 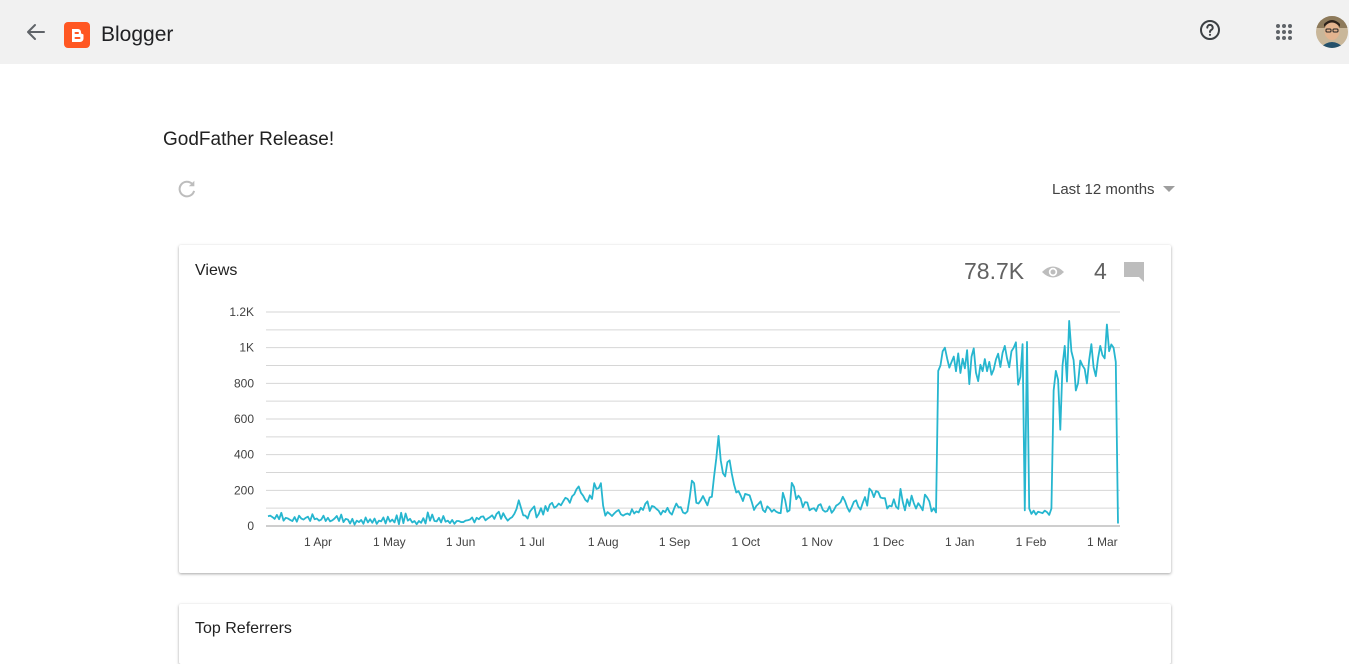 What do you see at coordinates (816, 542) in the screenshot?
I see `x-tick-label: 1 Nov` at bounding box center [816, 542].